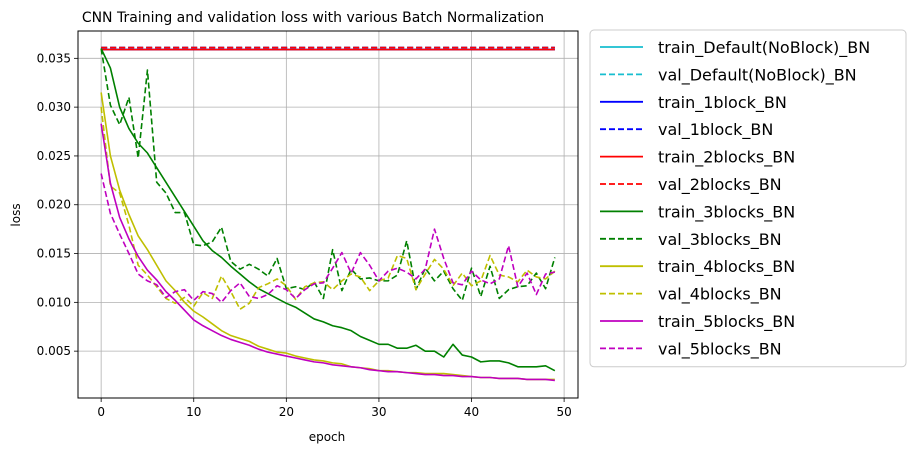 The image size is (914, 453). What do you see at coordinates (54, 302) in the screenshot?
I see `y-tick-label: 0.010` at bounding box center [54, 302].